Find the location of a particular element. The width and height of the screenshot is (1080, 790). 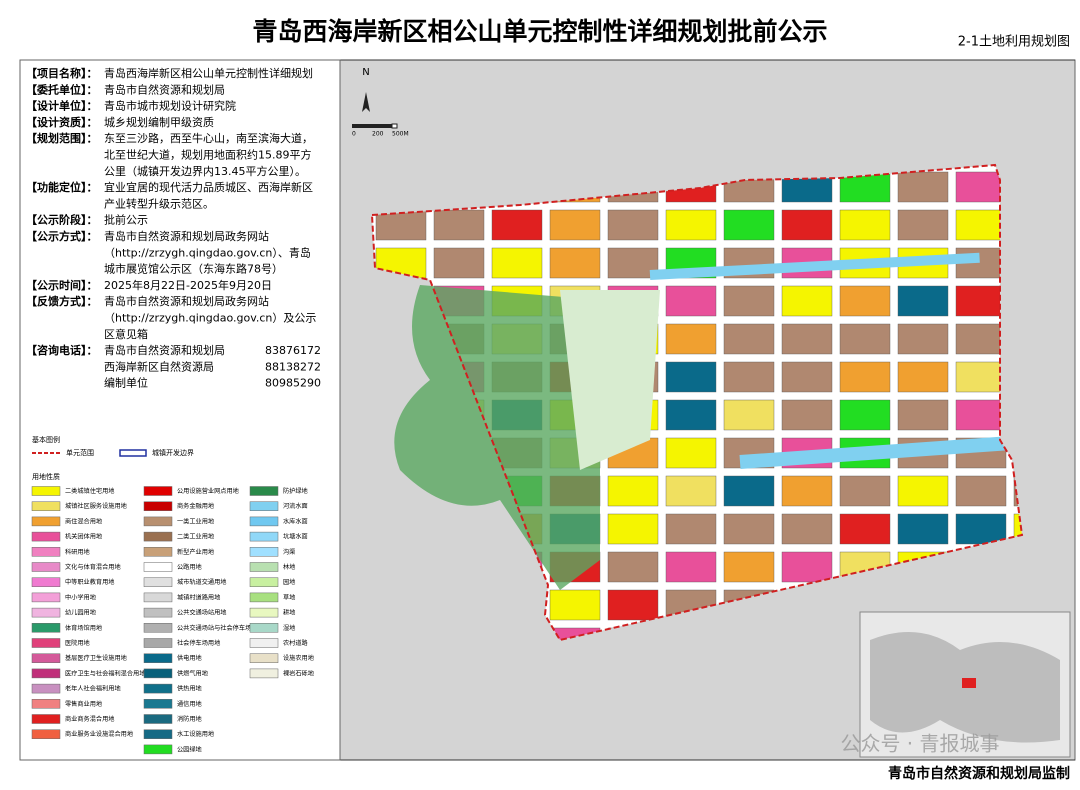

legend-label: 文化与体育混合用地 is located at coordinates (93, 567).